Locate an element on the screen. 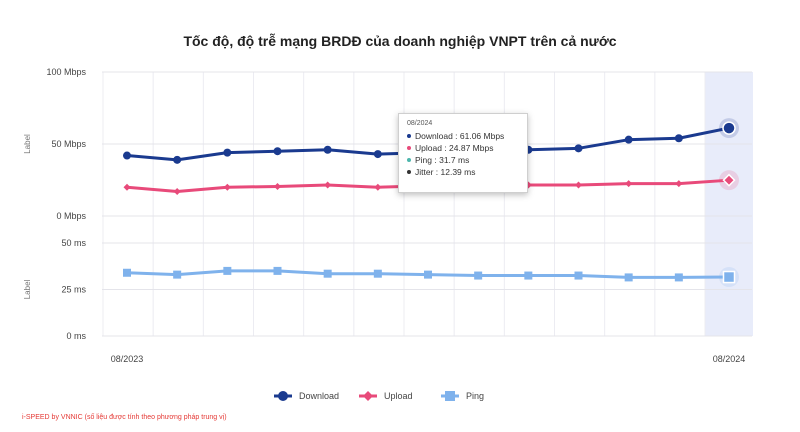 The image size is (800, 432). legend-label: Download is located at coordinates (319, 396).